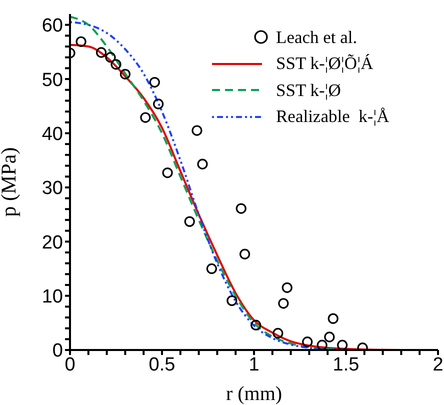  What do you see at coordinates (308, 90) in the screenshot?
I see `legend-label: SST k-¦Ø` at bounding box center [308, 90].